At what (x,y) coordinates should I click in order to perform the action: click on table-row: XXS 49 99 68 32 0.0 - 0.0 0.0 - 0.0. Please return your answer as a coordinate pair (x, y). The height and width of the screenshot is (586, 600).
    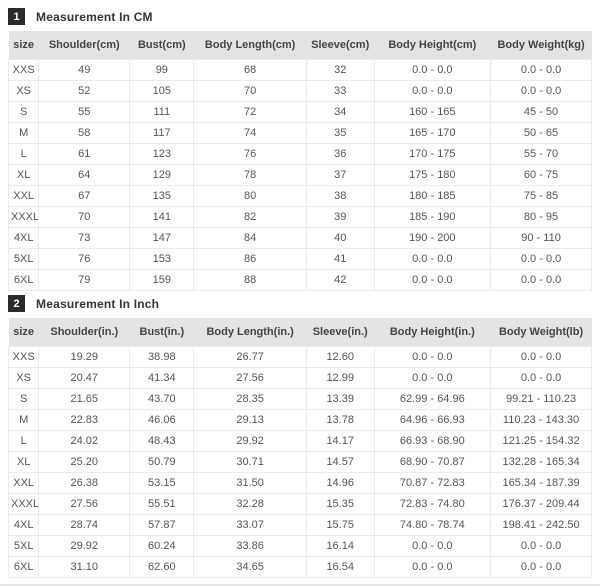
    Looking at the image, I should click on (299, 70).